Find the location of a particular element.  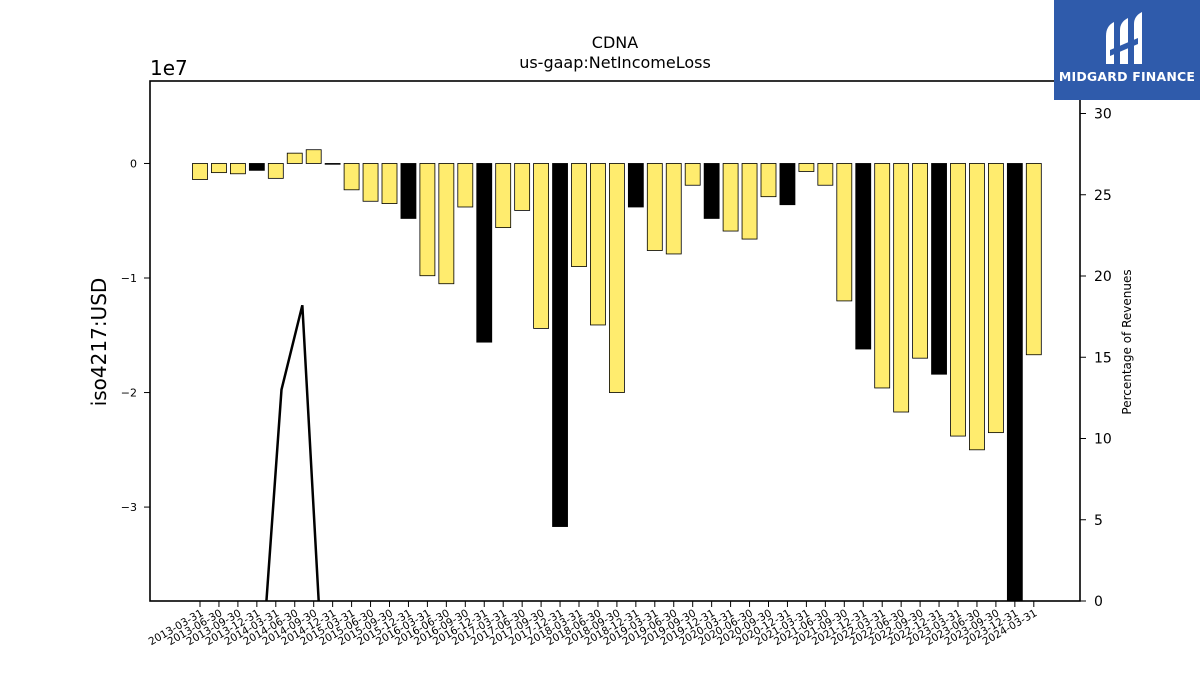

y-axis-label: iso4217:USD is located at coordinates (99, 342).